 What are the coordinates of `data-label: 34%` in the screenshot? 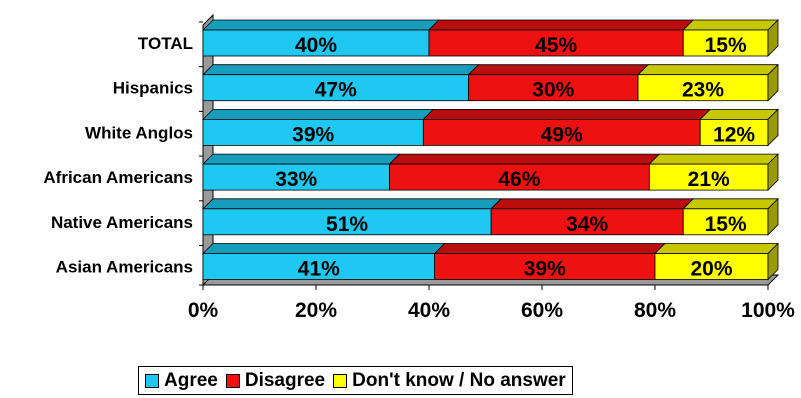 It's located at (587, 224).